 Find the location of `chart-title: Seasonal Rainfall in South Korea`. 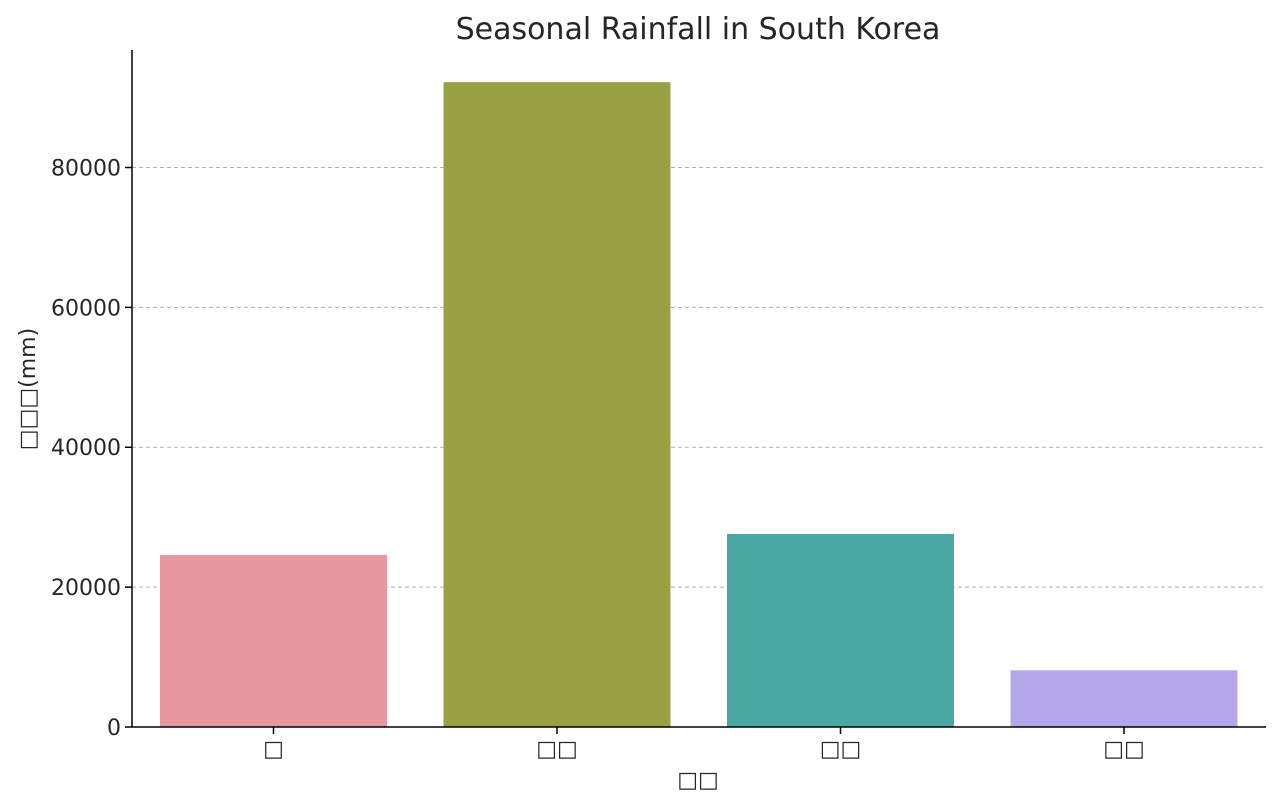

chart-title: Seasonal Rainfall in South Korea is located at coordinates (698, 29).